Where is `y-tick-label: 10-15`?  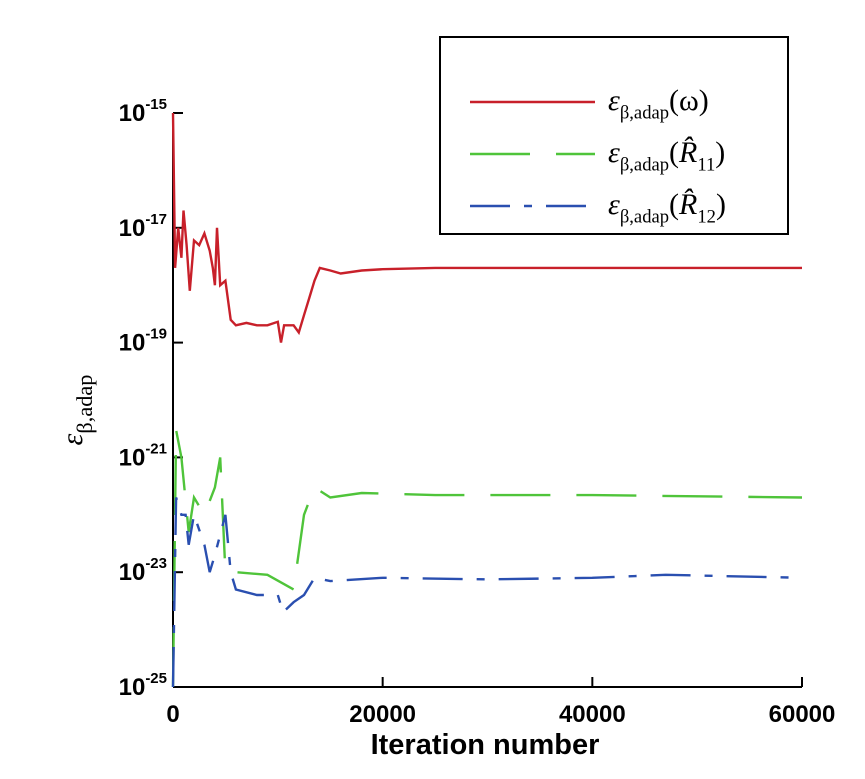
y-tick-label: 10-15 is located at coordinates (143, 111).